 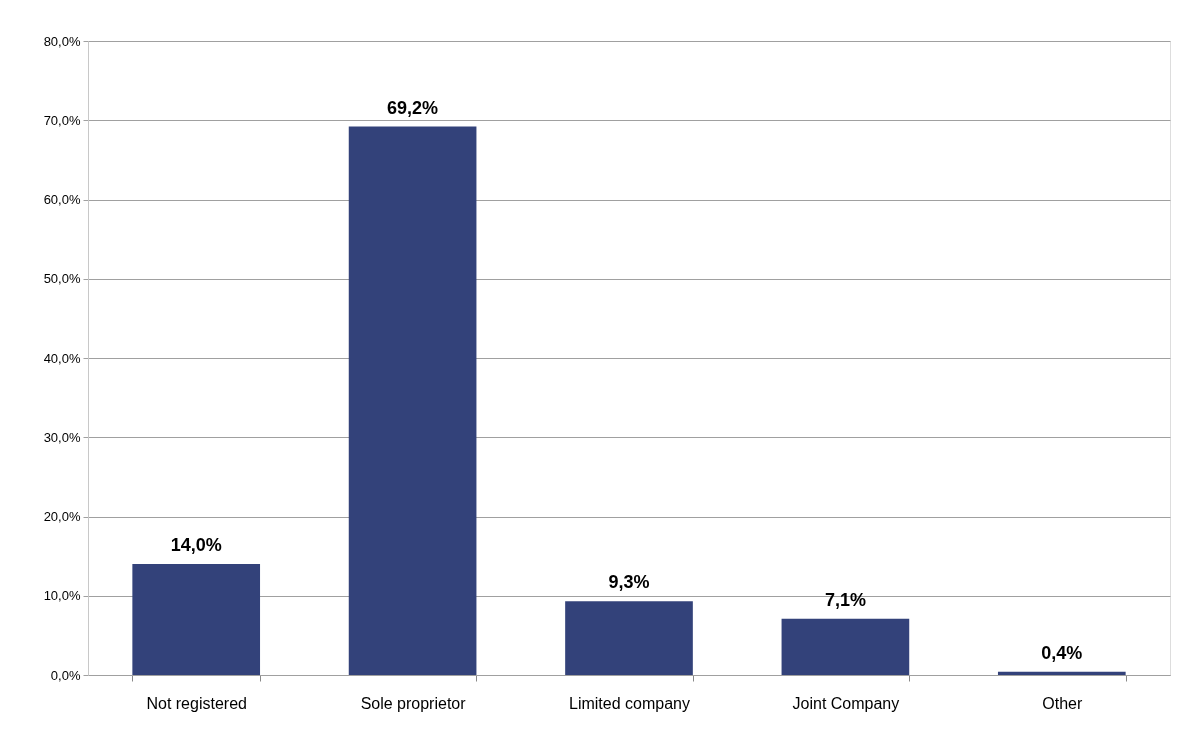 What do you see at coordinates (629, 582) in the screenshot?
I see `data-label: 9,3%` at bounding box center [629, 582].